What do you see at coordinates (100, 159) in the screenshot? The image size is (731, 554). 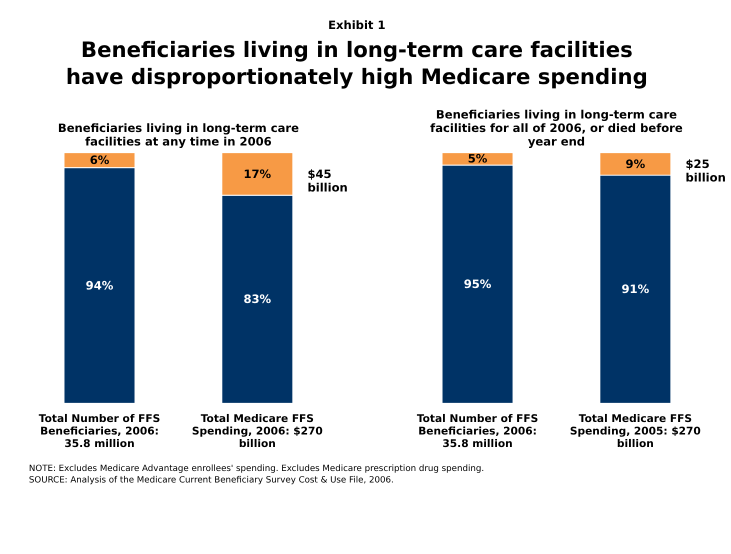 I see `data-label: 6%` at bounding box center [100, 159].